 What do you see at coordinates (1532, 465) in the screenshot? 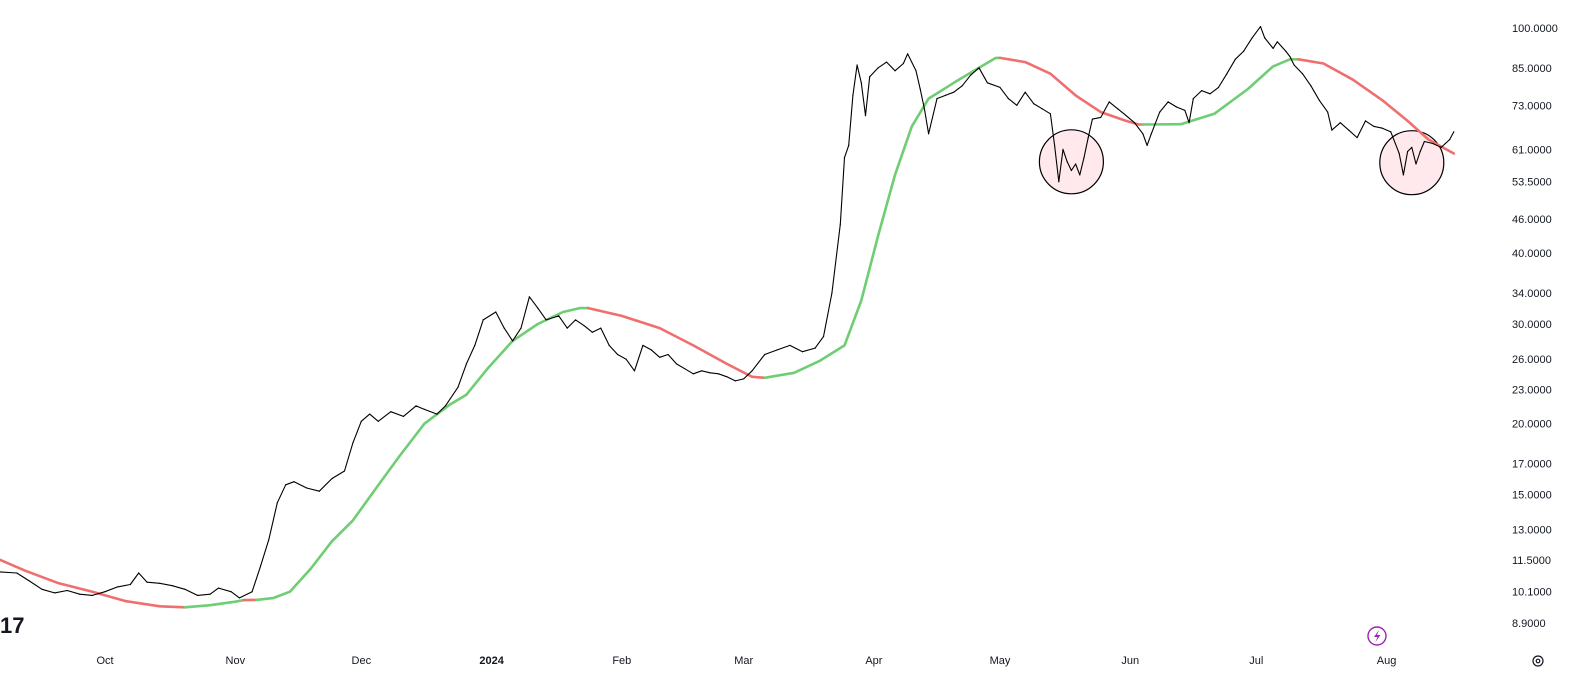
I see `y-tick-label: 17.0000` at bounding box center [1532, 465].